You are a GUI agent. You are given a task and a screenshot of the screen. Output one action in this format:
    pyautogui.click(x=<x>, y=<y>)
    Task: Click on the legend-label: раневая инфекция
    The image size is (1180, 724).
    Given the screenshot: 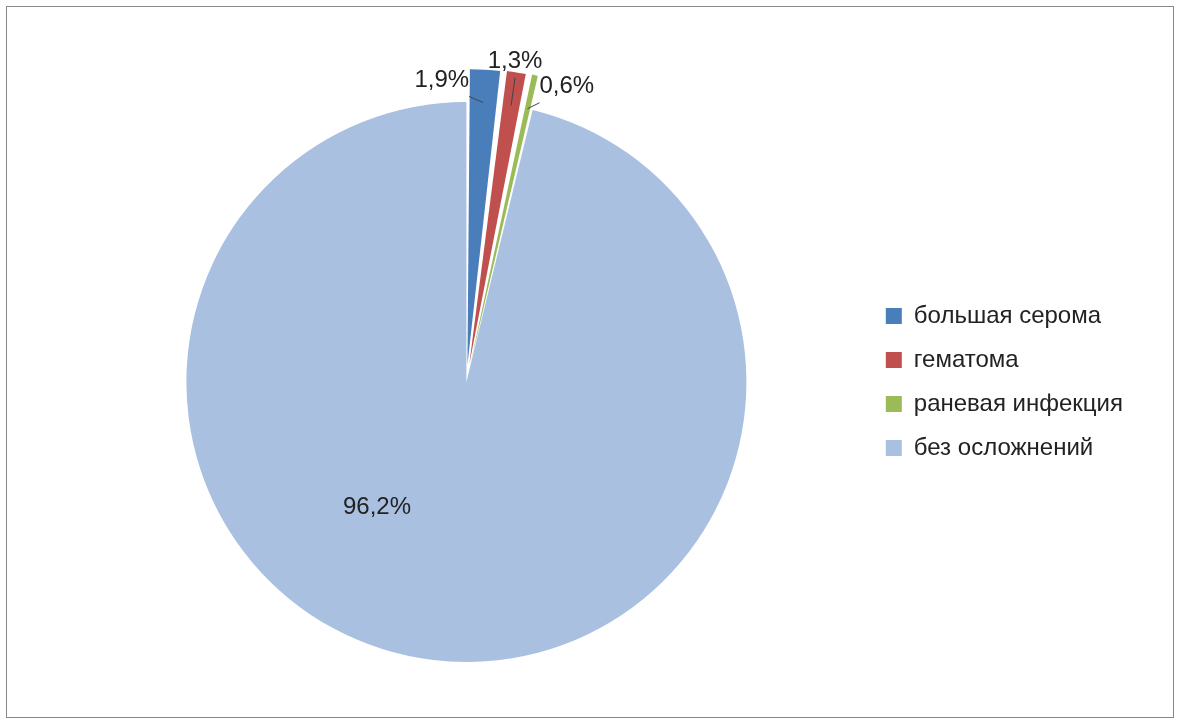 What is the action you would take?
    pyautogui.click(x=1018, y=402)
    